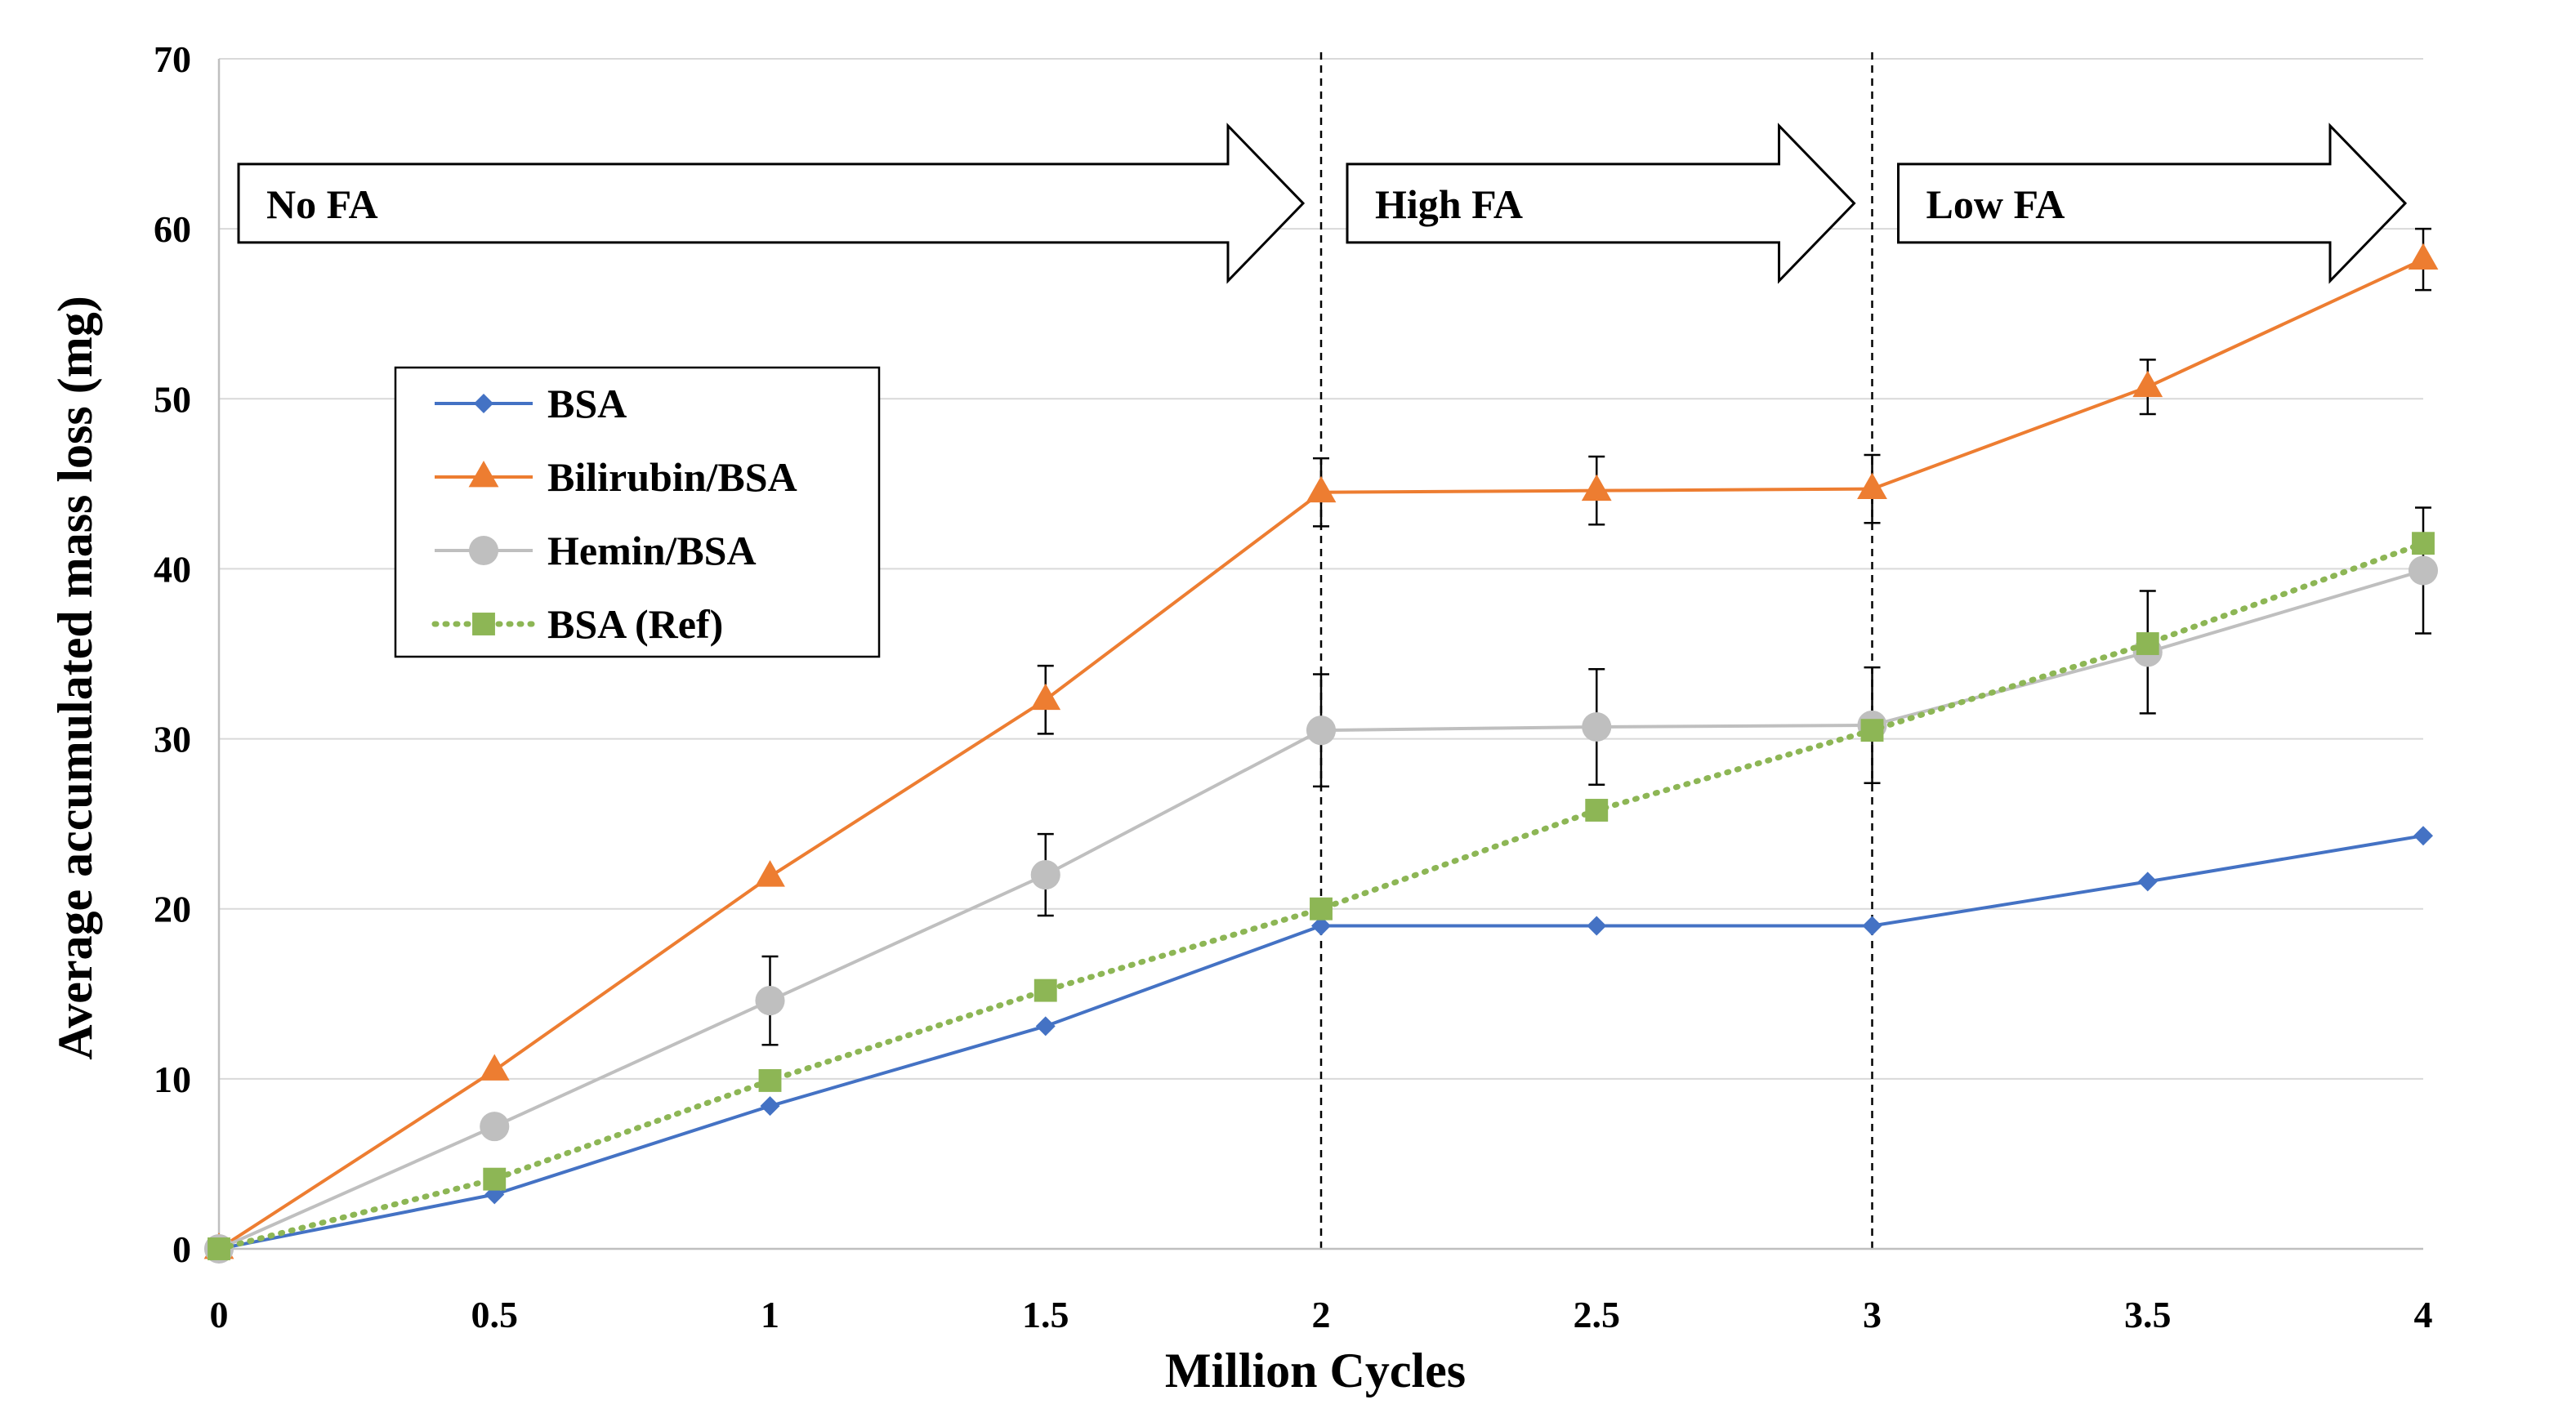 The height and width of the screenshot is (1422, 2576). What do you see at coordinates (220, 1314) in the screenshot?
I see `x-tick-label: 0` at bounding box center [220, 1314].